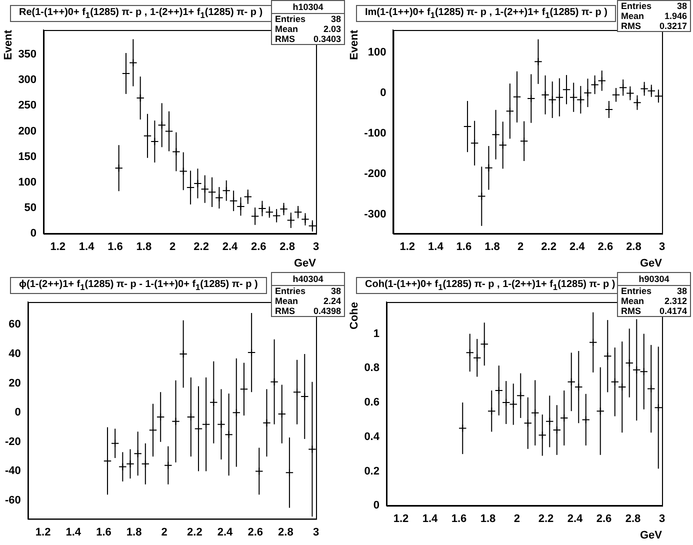  Describe the element at coordinates (372, 436) in the screenshot. I see `y-tick-label: 0.4` at that location.